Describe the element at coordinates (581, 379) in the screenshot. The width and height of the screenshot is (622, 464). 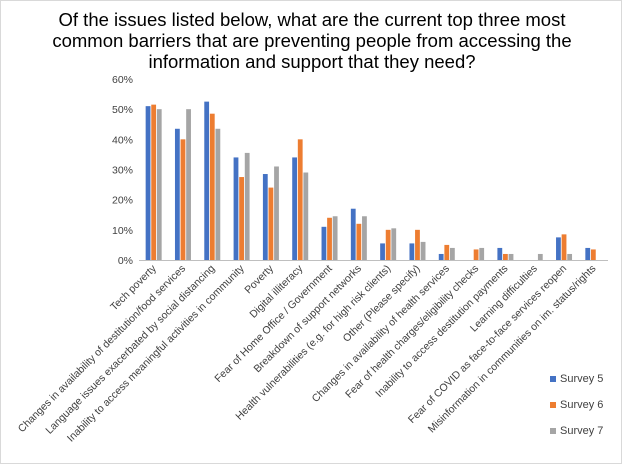
I see `legend-label: Survey 5` at that location.